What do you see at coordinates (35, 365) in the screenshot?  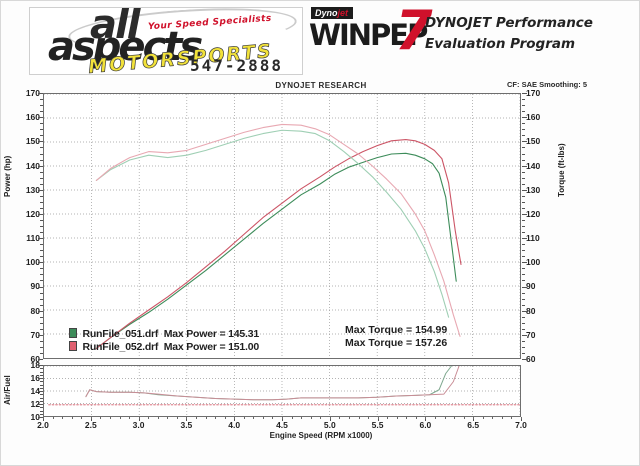 I see `ytick-airfuel-18: 18` at bounding box center [35, 365].